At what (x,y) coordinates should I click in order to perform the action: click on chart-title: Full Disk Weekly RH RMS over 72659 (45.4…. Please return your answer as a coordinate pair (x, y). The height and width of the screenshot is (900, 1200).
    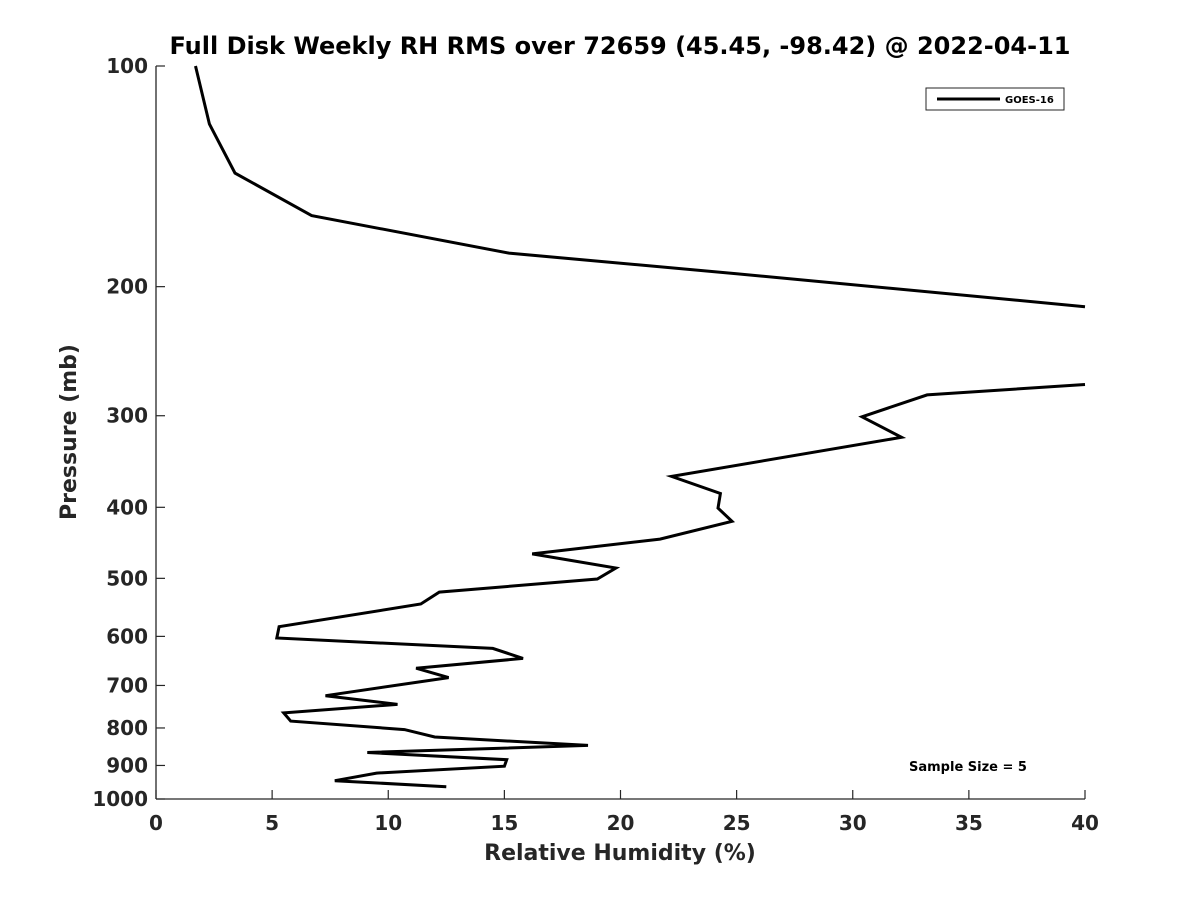
    Looking at the image, I should click on (619, 46).